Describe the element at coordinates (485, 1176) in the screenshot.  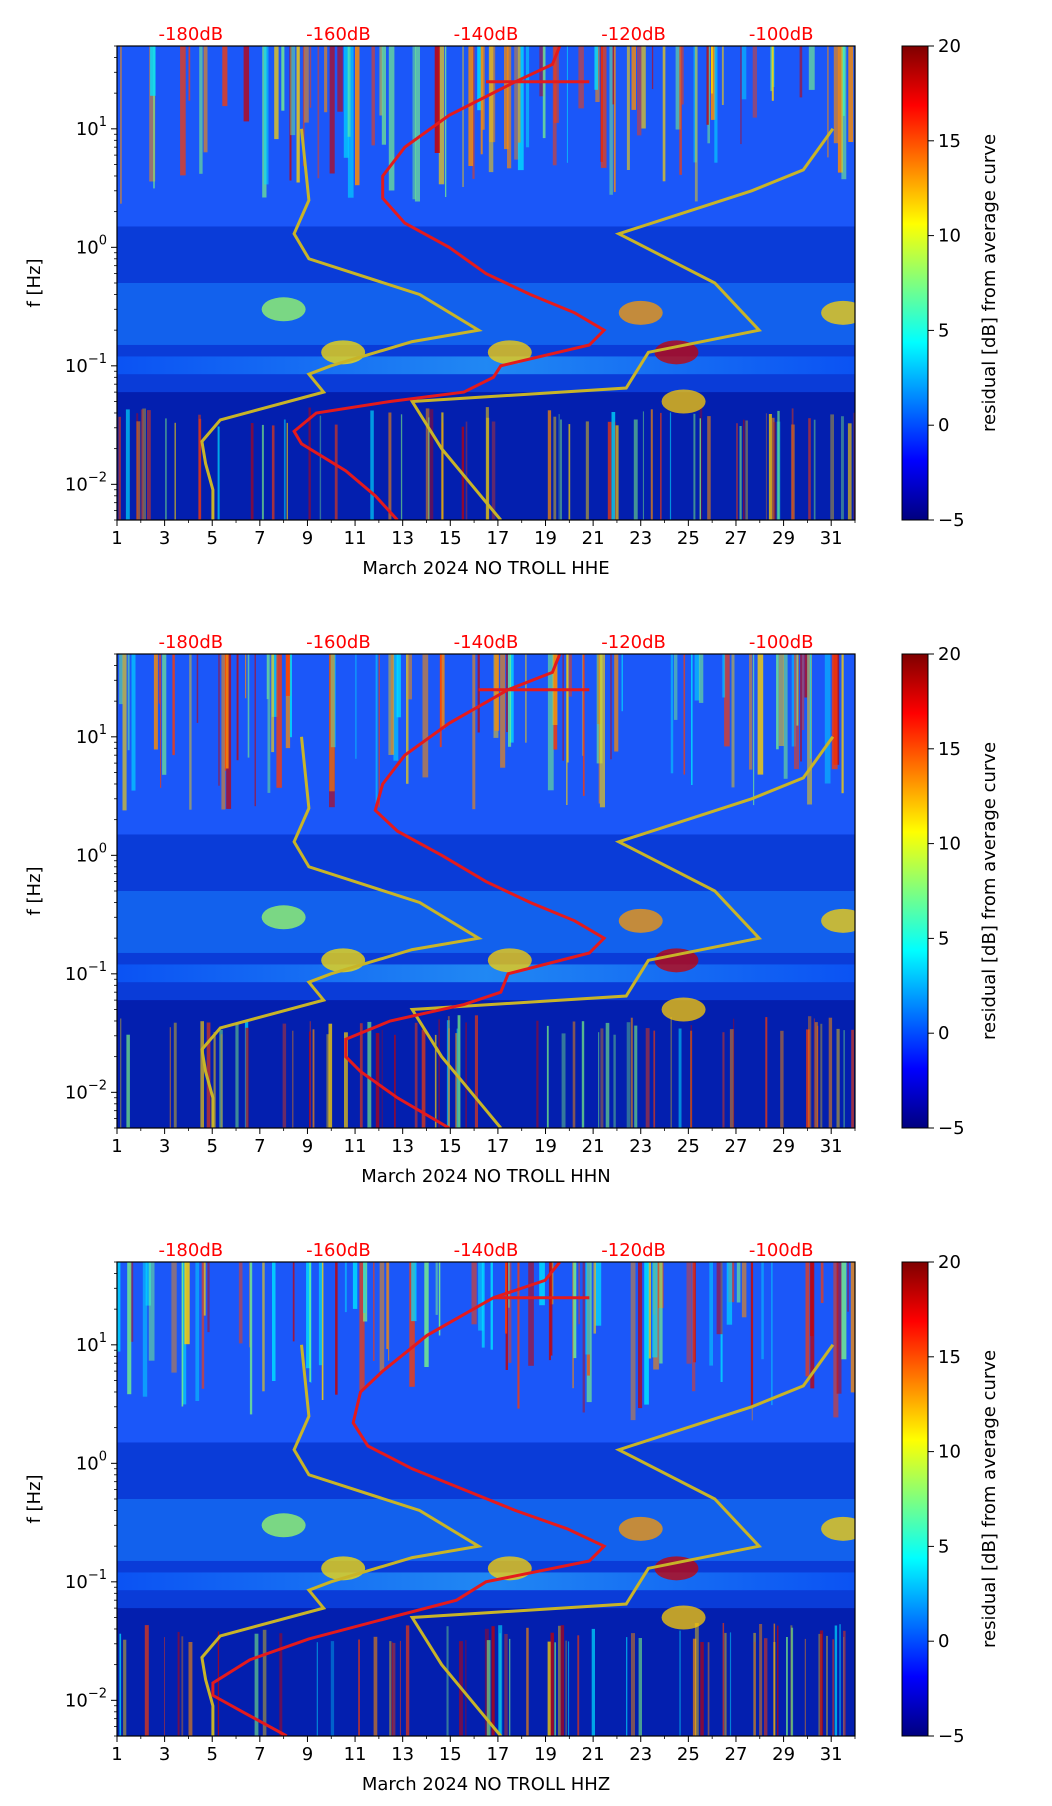
I see `x-axis-label: March 2024 NO TROLL HHN` at that location.